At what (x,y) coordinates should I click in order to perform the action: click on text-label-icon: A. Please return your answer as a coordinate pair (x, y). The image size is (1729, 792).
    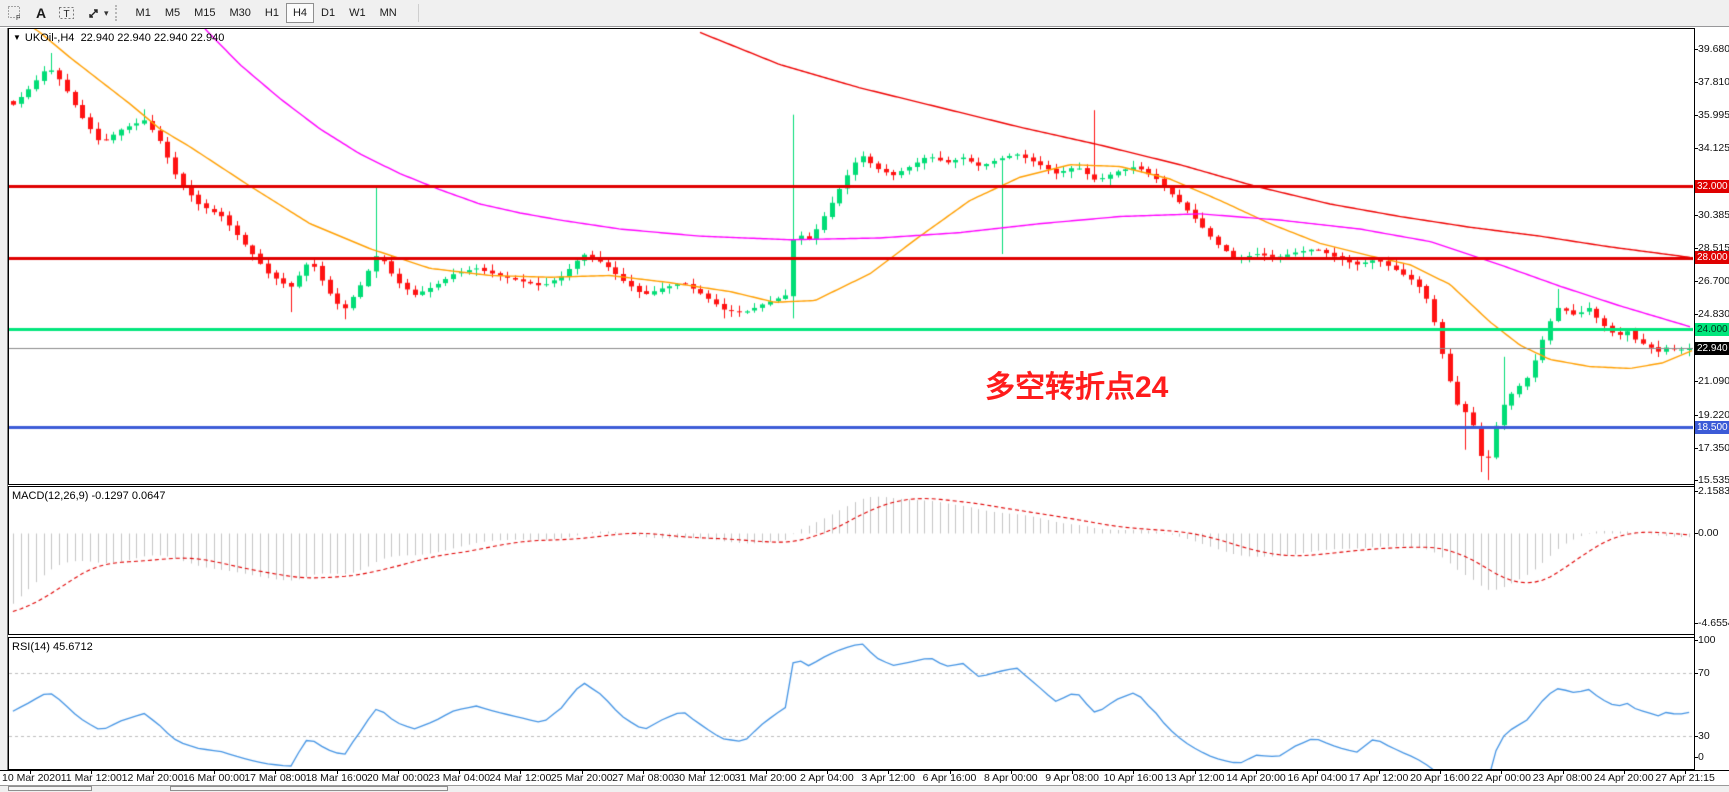
    Looking at the image, I should click on (41, 13).